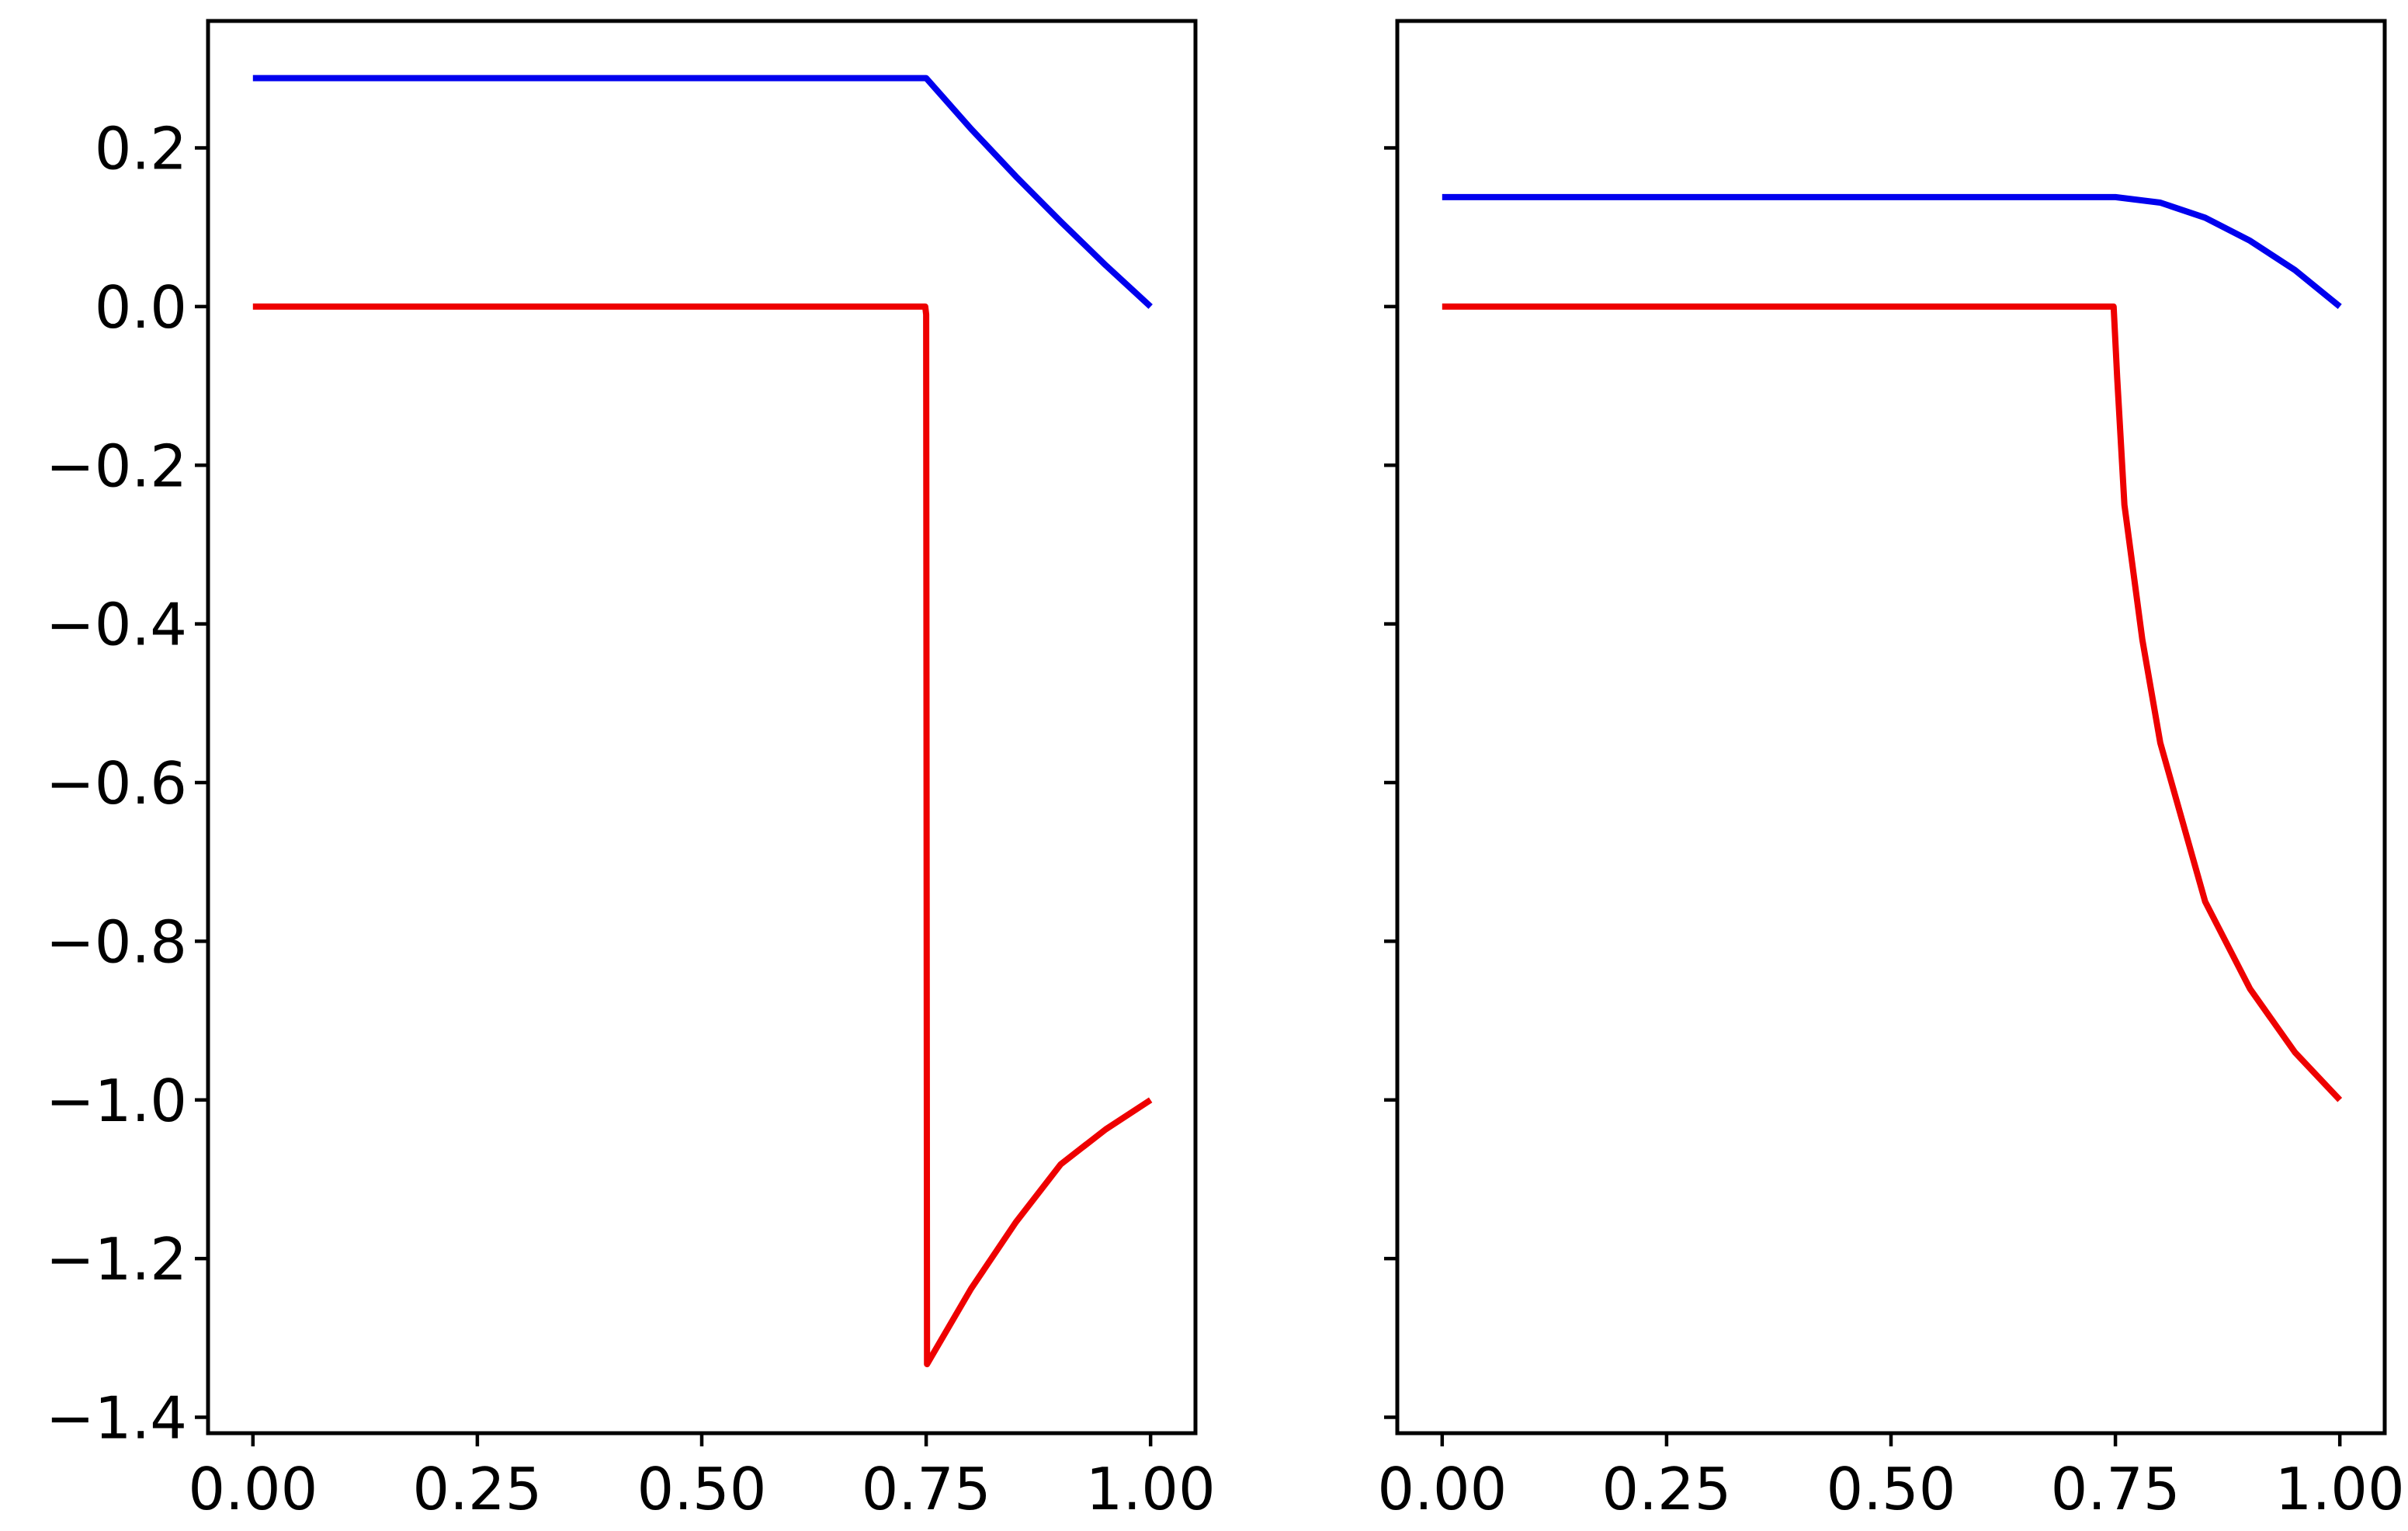 Image resolution: width=2408 pixels, height=1531 pixels. What do you see at coordinates (116, 466) in the screenshot?
I see `y-tick-label: −0.2` at bounding box center [116, 466].